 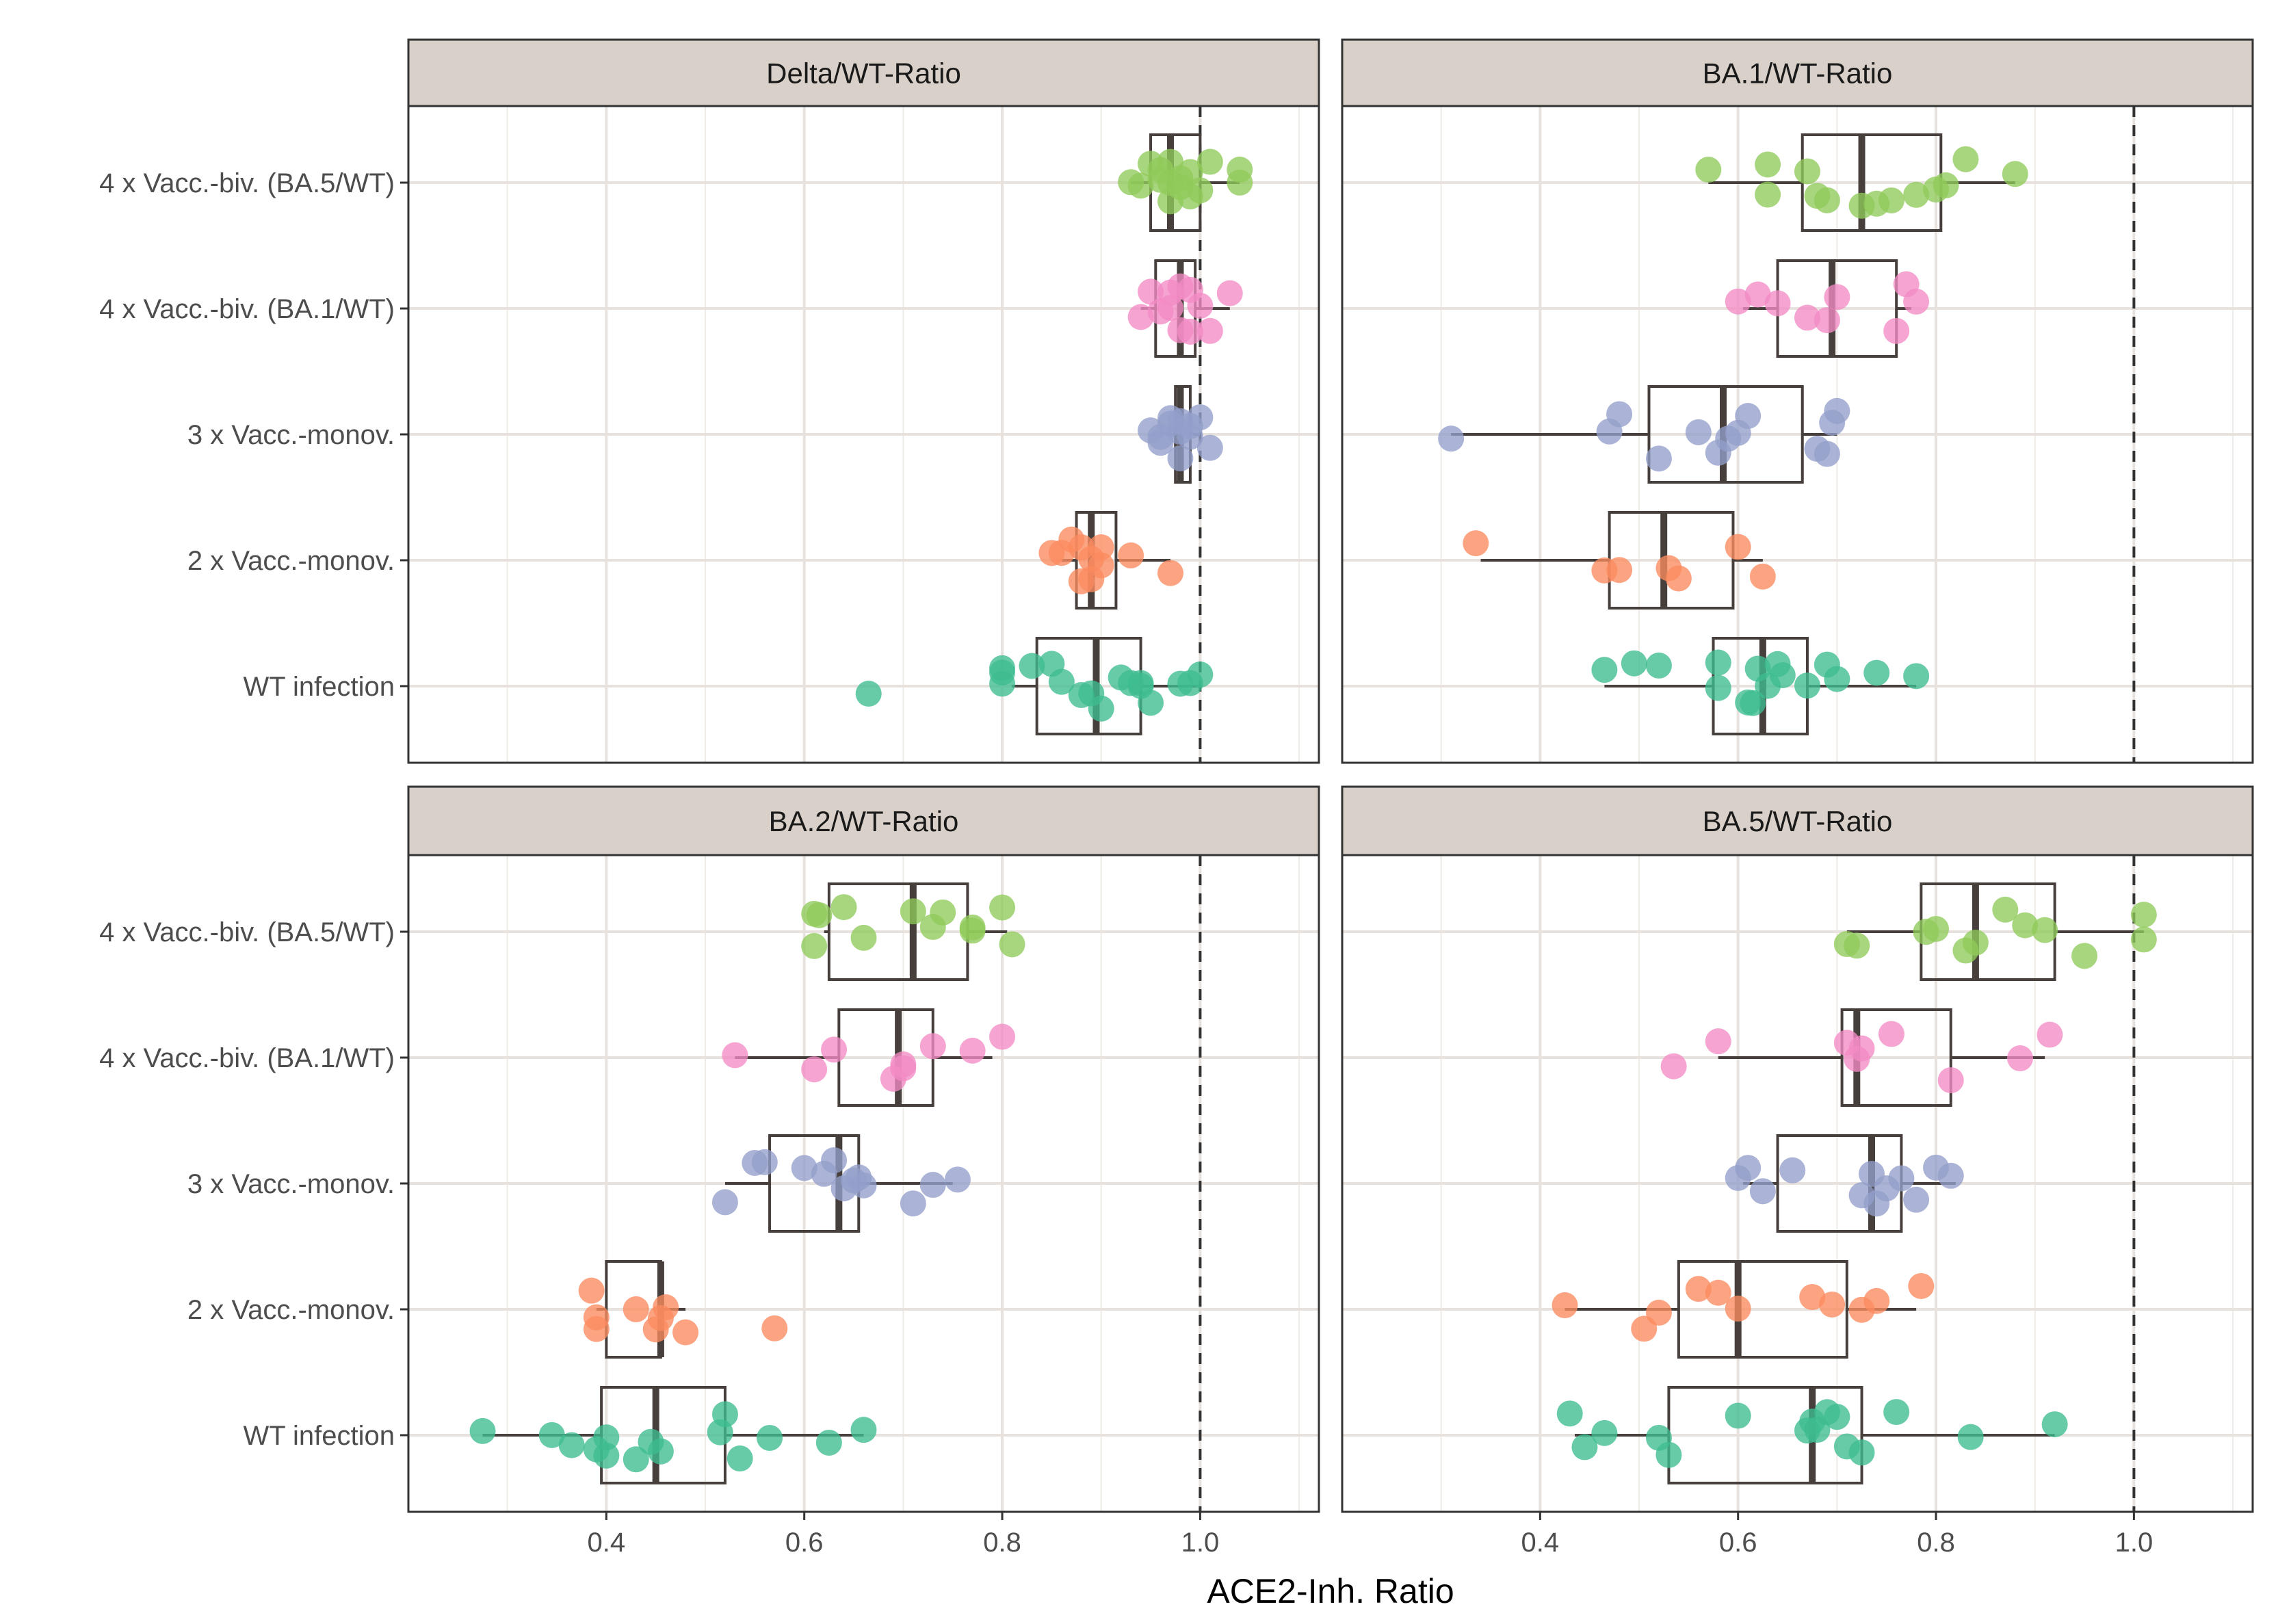 What do you see at coordinates (319, 1436) in the screenshot?
I see `y-tick-label: WT infection` at bounding box center [319, 1436].